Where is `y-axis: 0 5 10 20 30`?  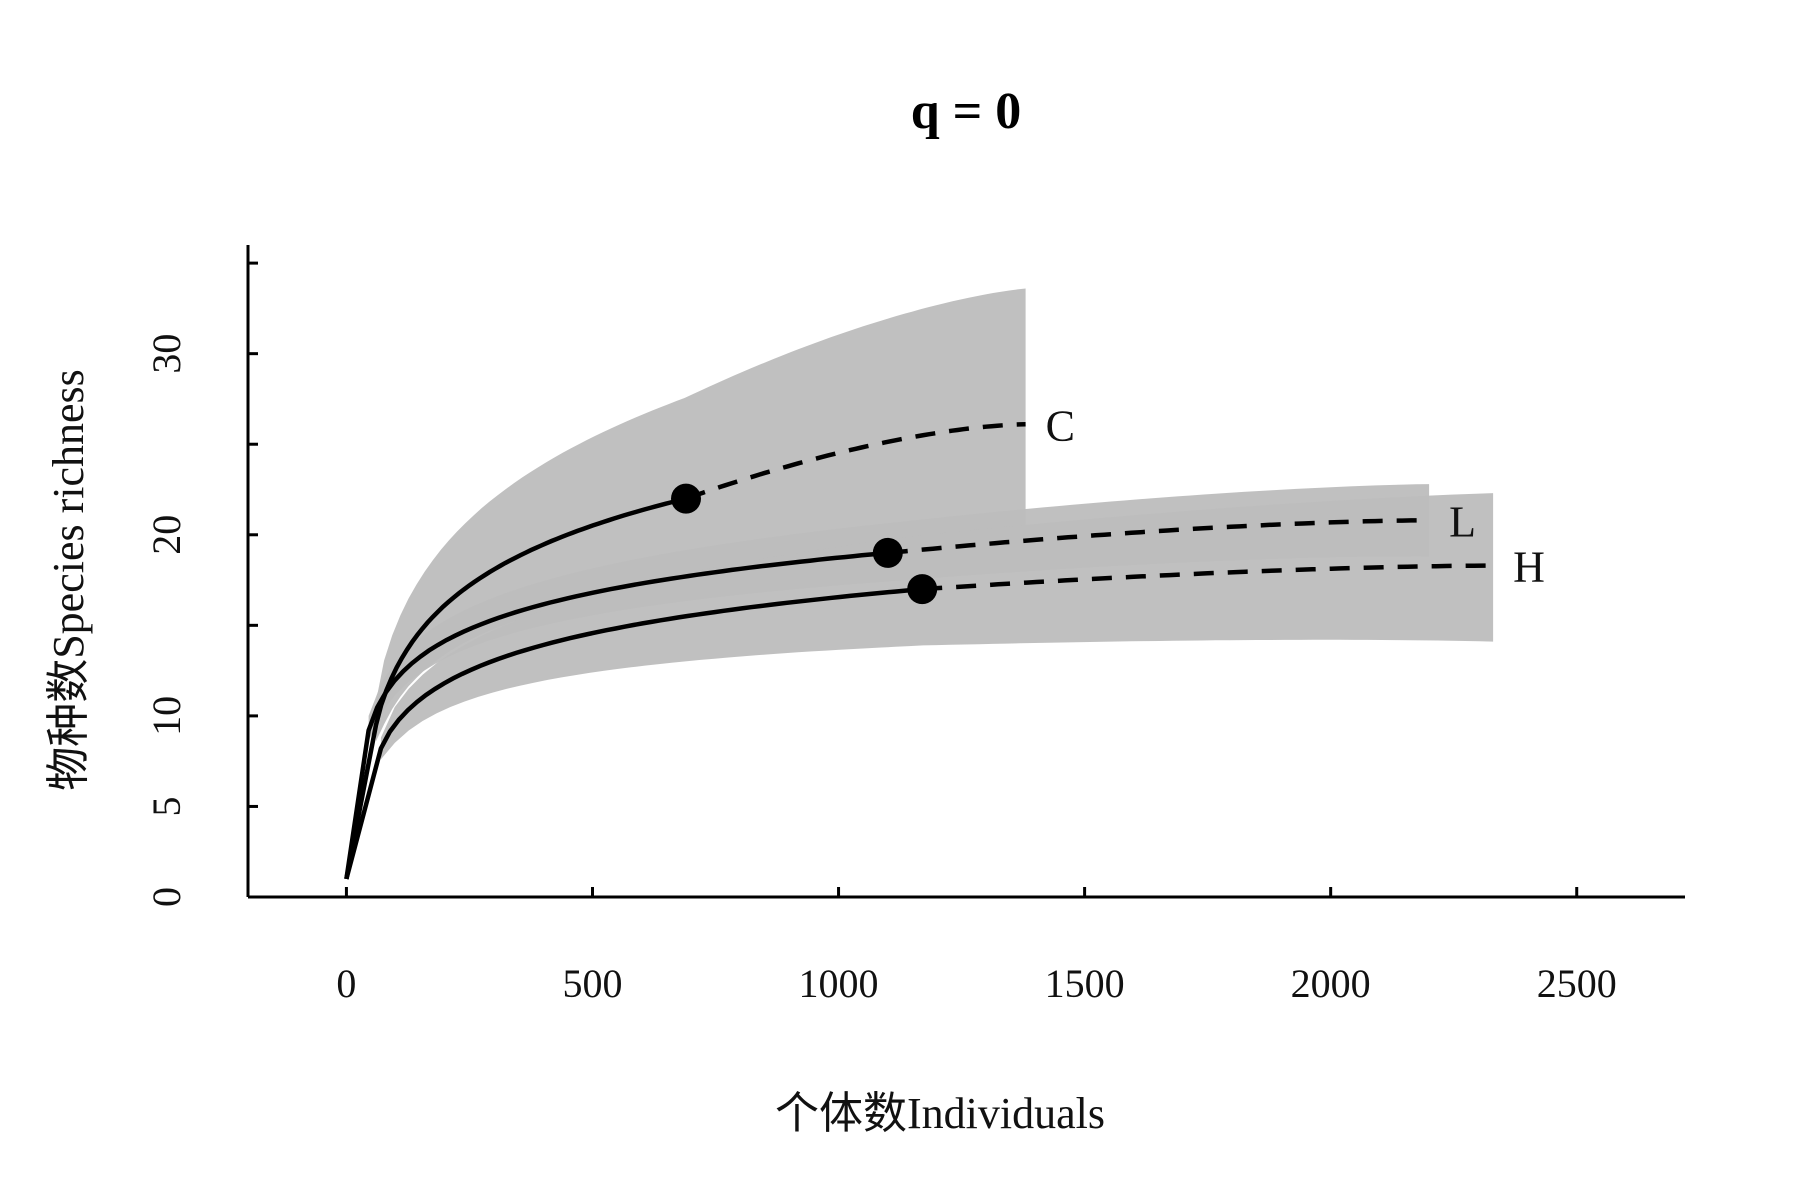
y-axis: 0 5 10 20 30 is located at coordinates (201, 576).